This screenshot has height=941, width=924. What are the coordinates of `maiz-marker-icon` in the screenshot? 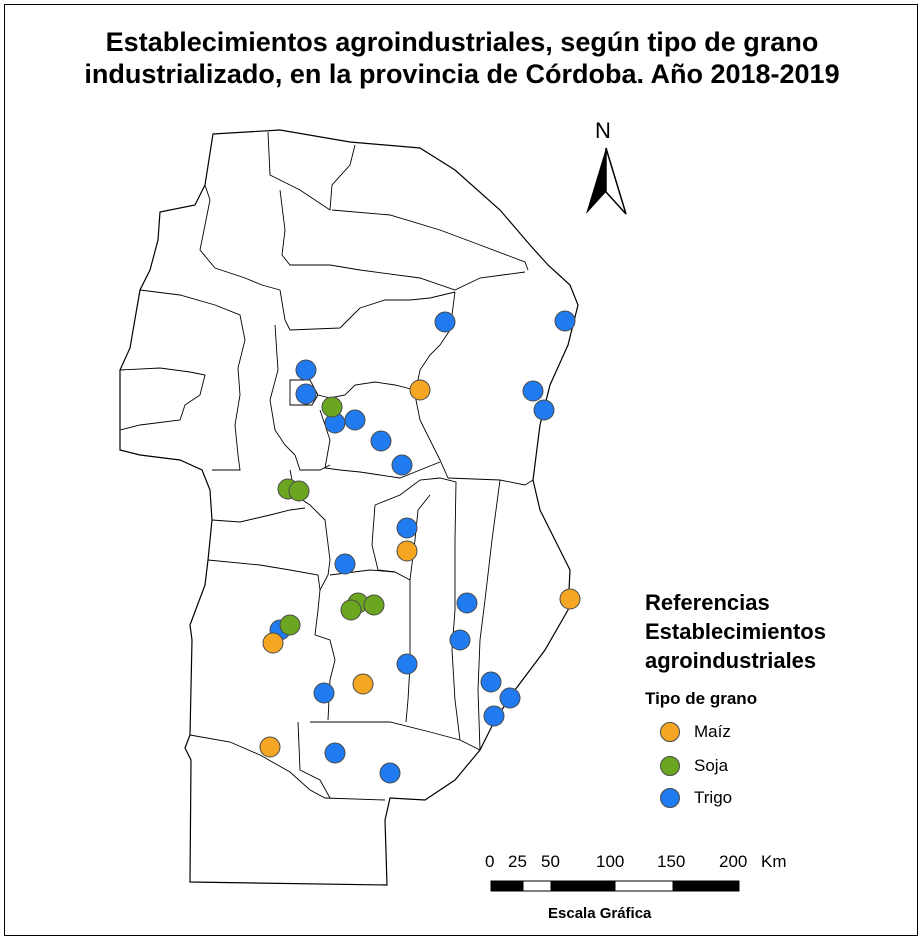 It's located at (670, 732).